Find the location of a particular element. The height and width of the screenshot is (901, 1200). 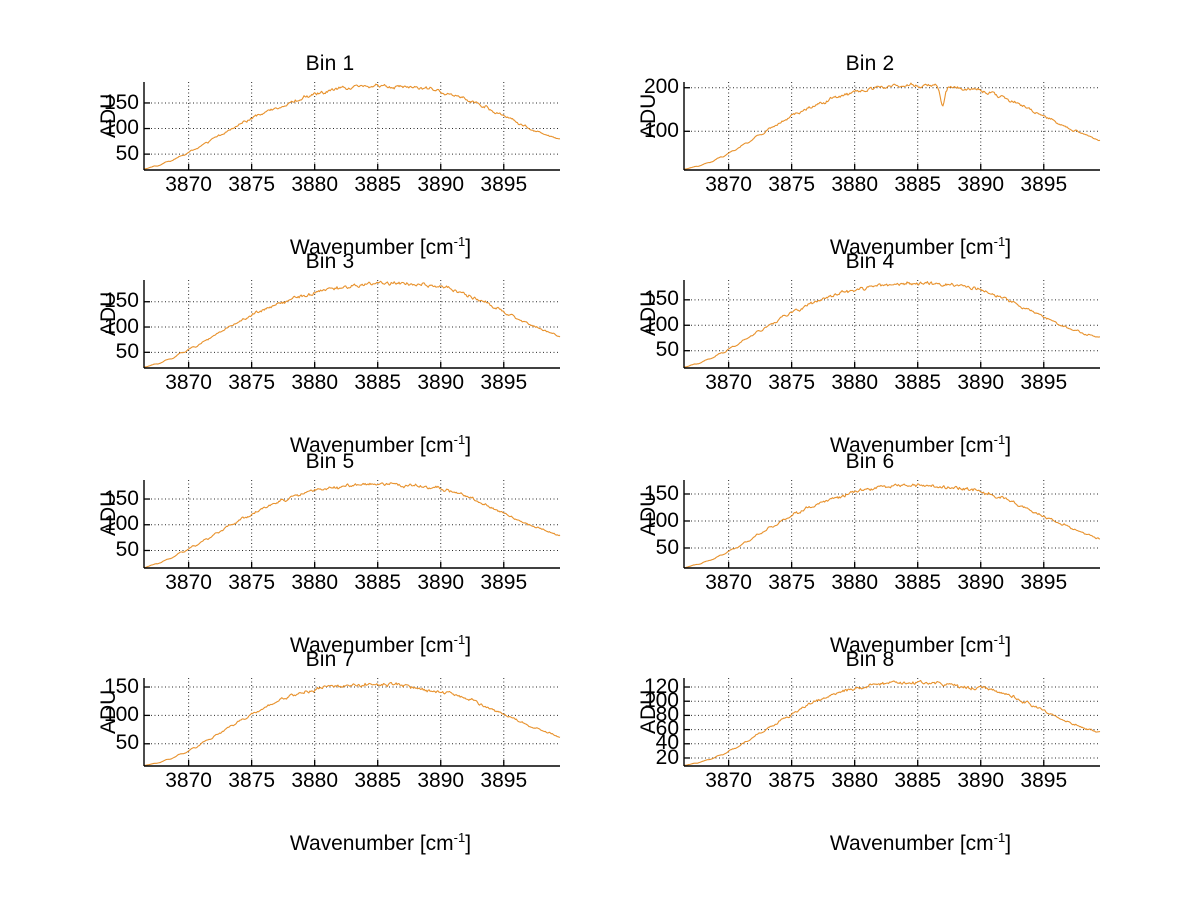

subplot-title: Bin 7 is located at coordinates (330, 659).